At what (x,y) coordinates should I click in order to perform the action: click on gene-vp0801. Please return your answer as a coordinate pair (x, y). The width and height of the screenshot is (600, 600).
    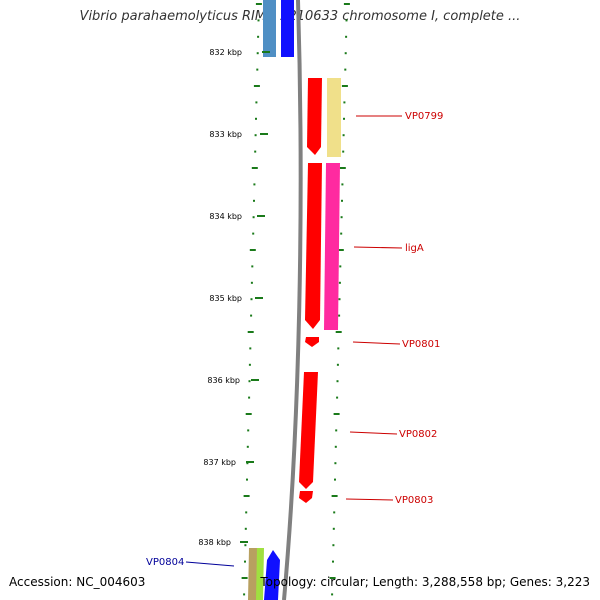
    Looking at the image, I should click on (312, 342).